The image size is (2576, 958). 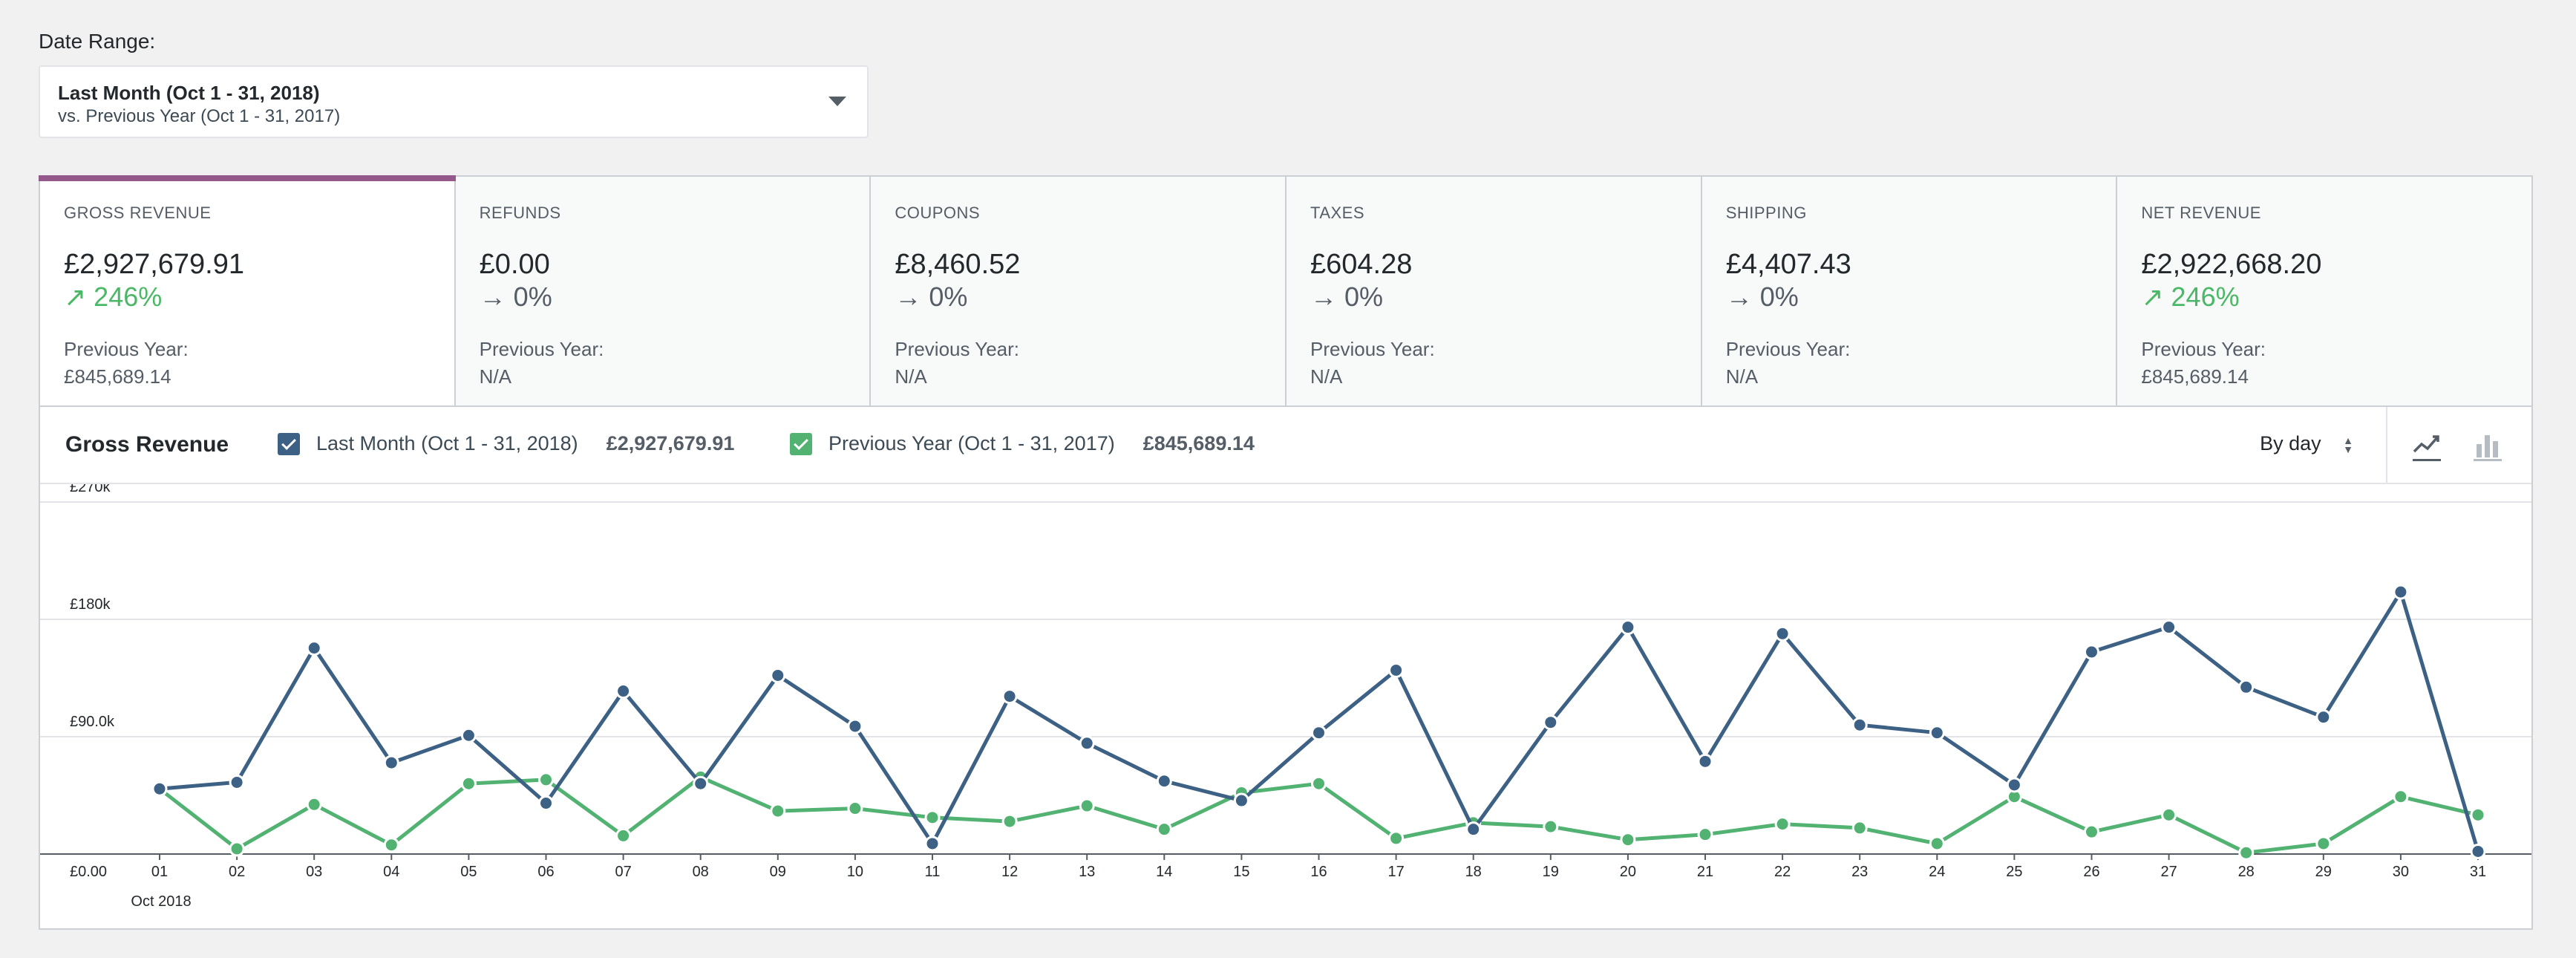 What do you see at coordinates (1788, 264) in the screenshot?
I see `card-value: £4,407.43` at bounding box center [1788, 264].